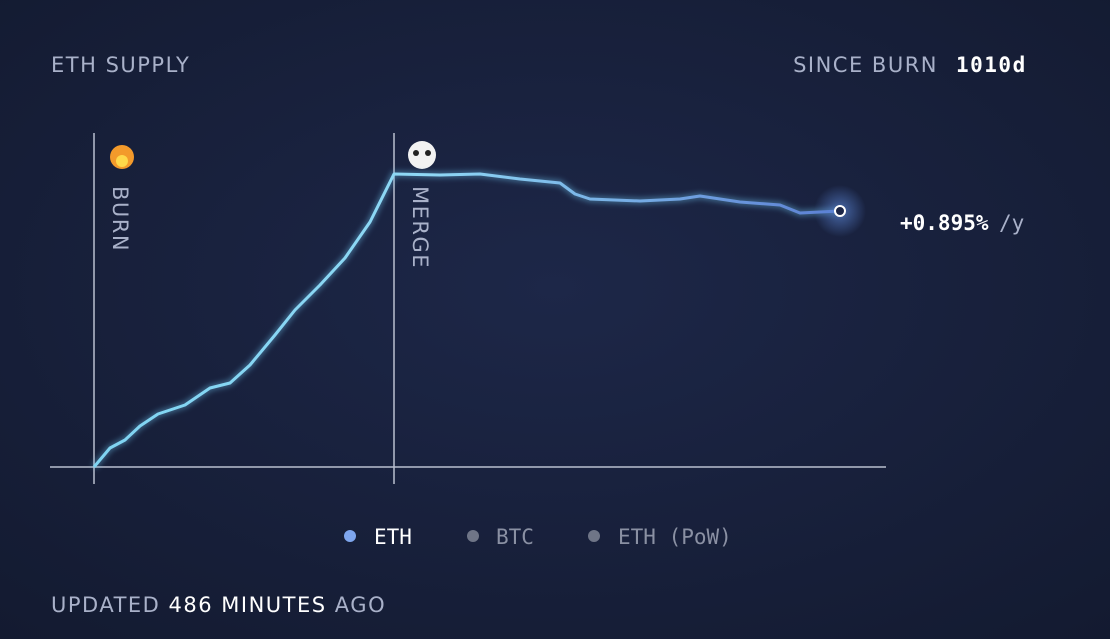 This screenshot has width=1110, height=639. Describe the element at coordinates (248, 605) in the screenshot. I see `footer-value: 486 MINUTES` at that location.